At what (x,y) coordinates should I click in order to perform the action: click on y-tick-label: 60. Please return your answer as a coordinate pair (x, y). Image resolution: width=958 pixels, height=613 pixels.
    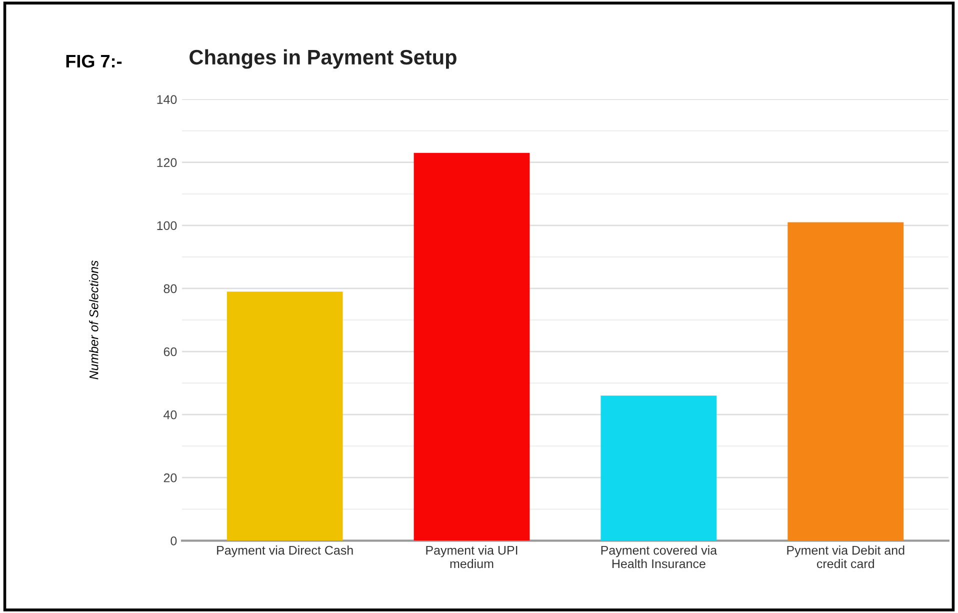
    Looking at the image, I should click on (170, 351).